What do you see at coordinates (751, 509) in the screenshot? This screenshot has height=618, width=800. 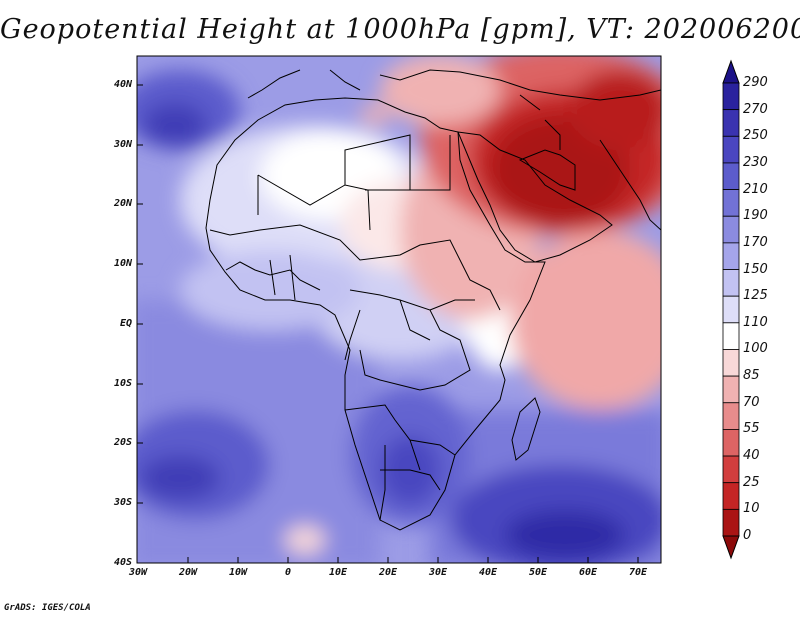 I see `colorbar-label: 10` at bounding box center [751, 509].